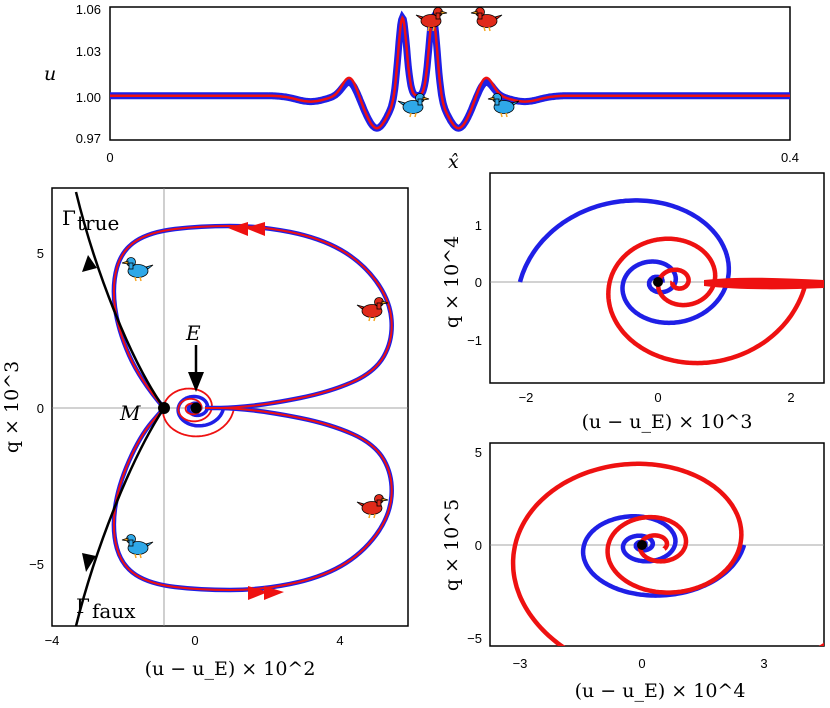  I want to click on inset-lower-blue, so click(663, 556).